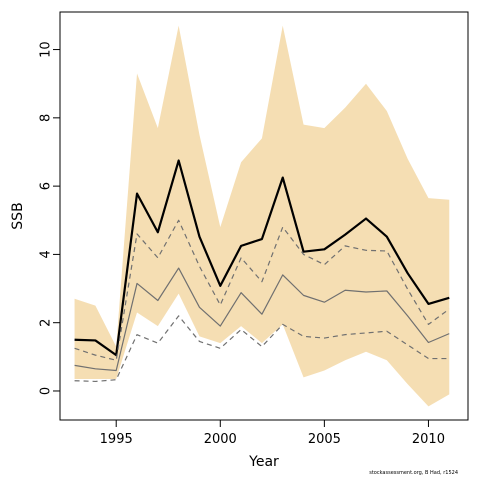  I want to click on x-tick-label: 2000, so click(220, 439).